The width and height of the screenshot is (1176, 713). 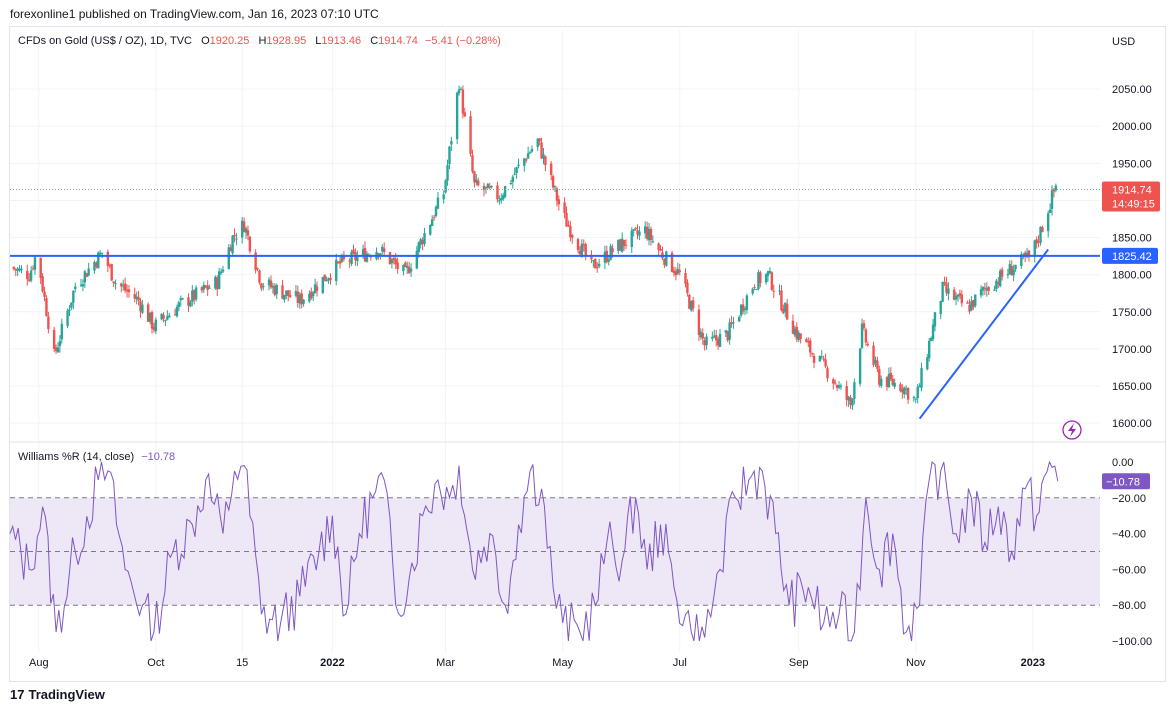 I want to click on tradingview-logo: 17 TradingView, so click(x=57, y=694).